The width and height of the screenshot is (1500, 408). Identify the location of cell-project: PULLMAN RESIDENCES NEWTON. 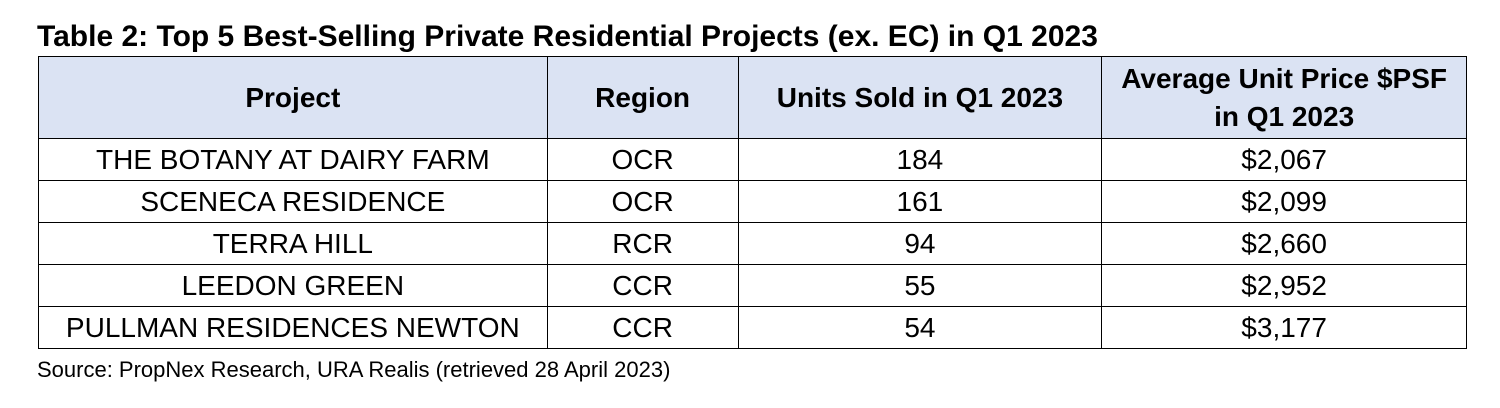
(293, 327).